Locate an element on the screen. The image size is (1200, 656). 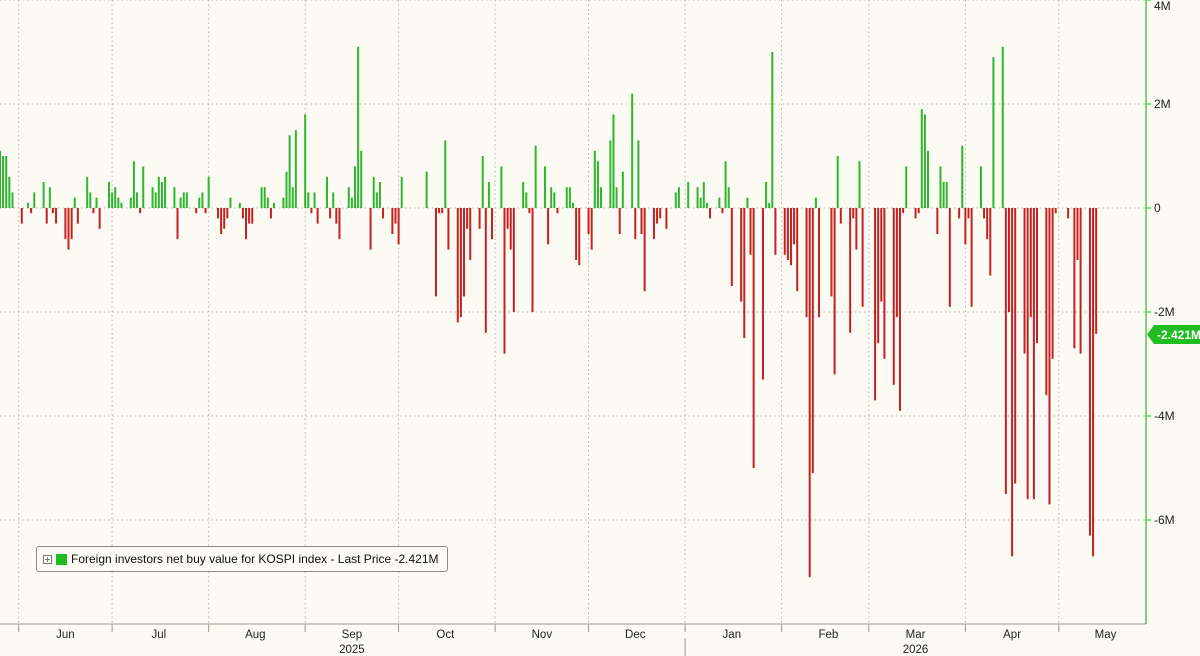
x-tick-label: Nov is located at coordinates (542, 635).